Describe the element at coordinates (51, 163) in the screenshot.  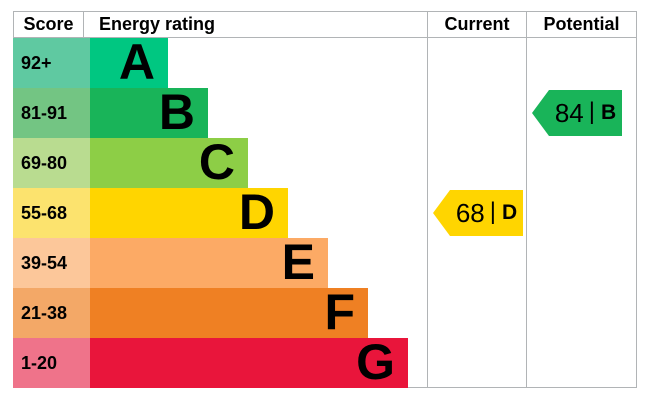
I see `band-score-range: 69-80` at that location.